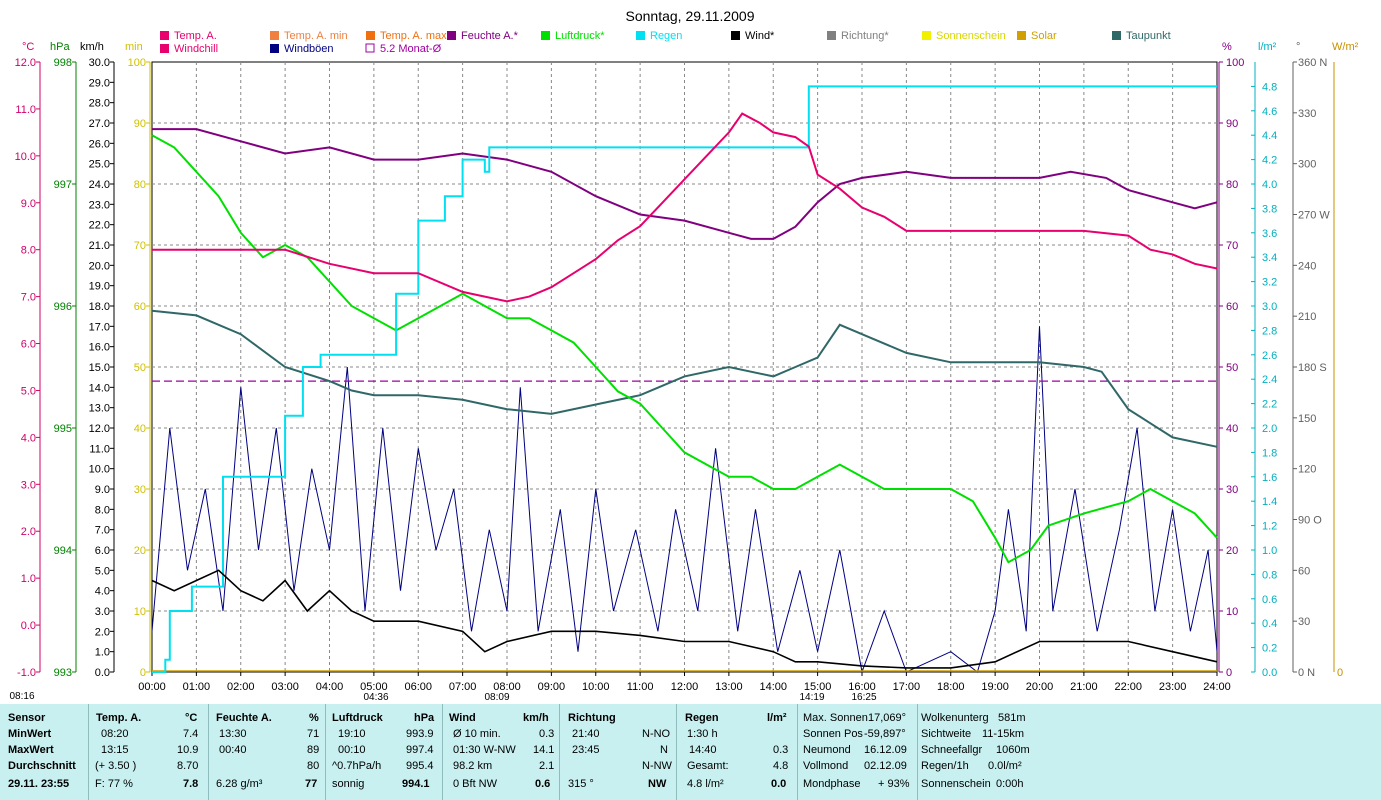 The width and height of the screenshot is (1381, 800). Describe the element at coordinates (781, 750) in the screenshot. I see `regen-max-value: 0.3` at that location.